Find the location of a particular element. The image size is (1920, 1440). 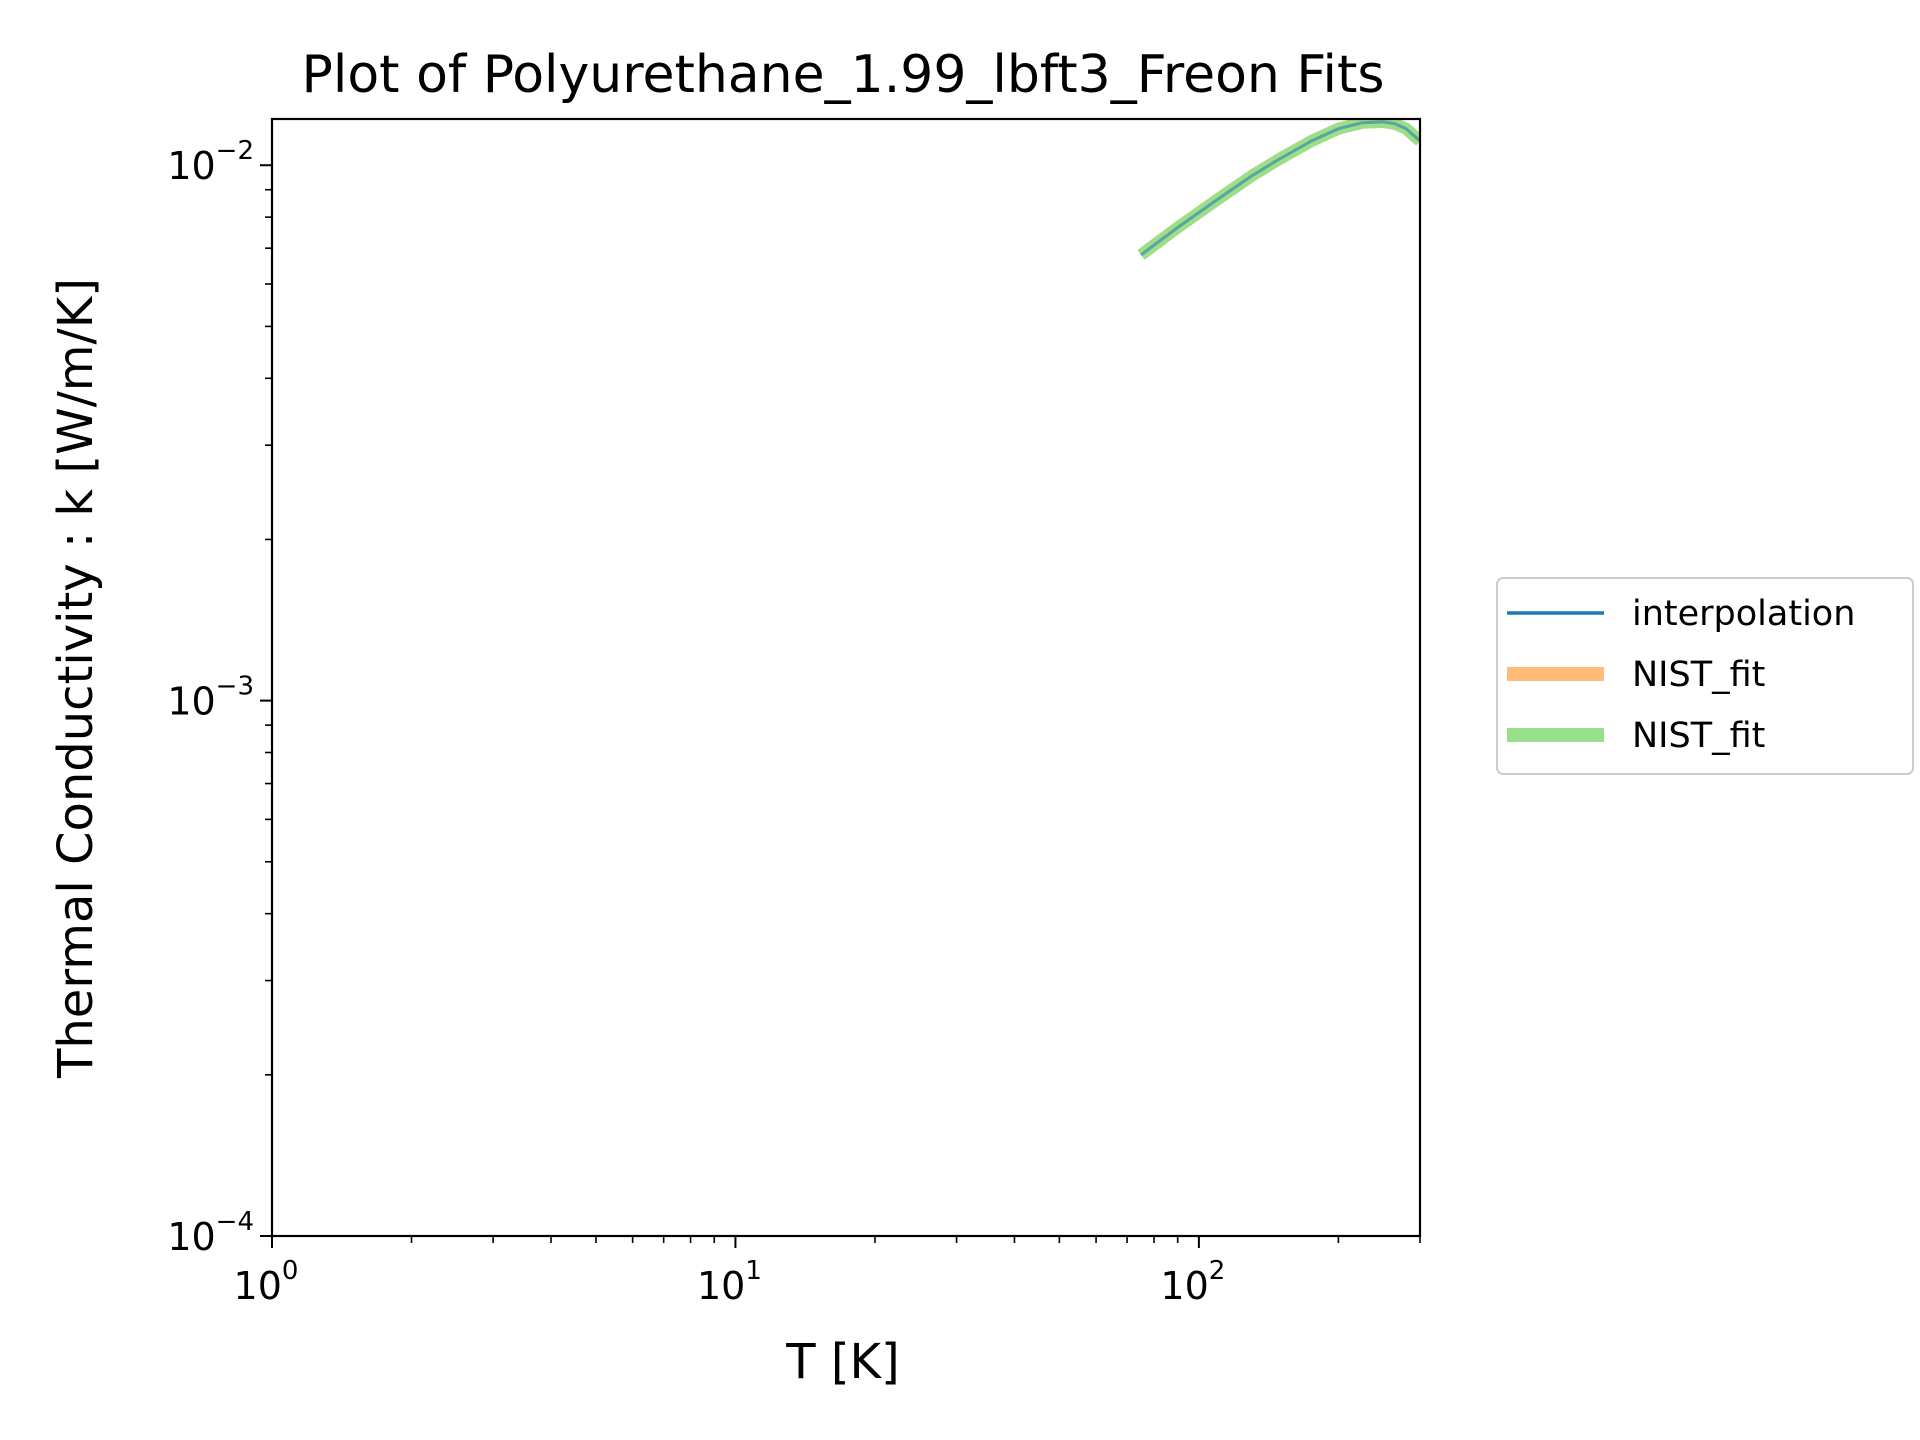

legend-label-1: interpolation is located at coordinates (1743, 614).